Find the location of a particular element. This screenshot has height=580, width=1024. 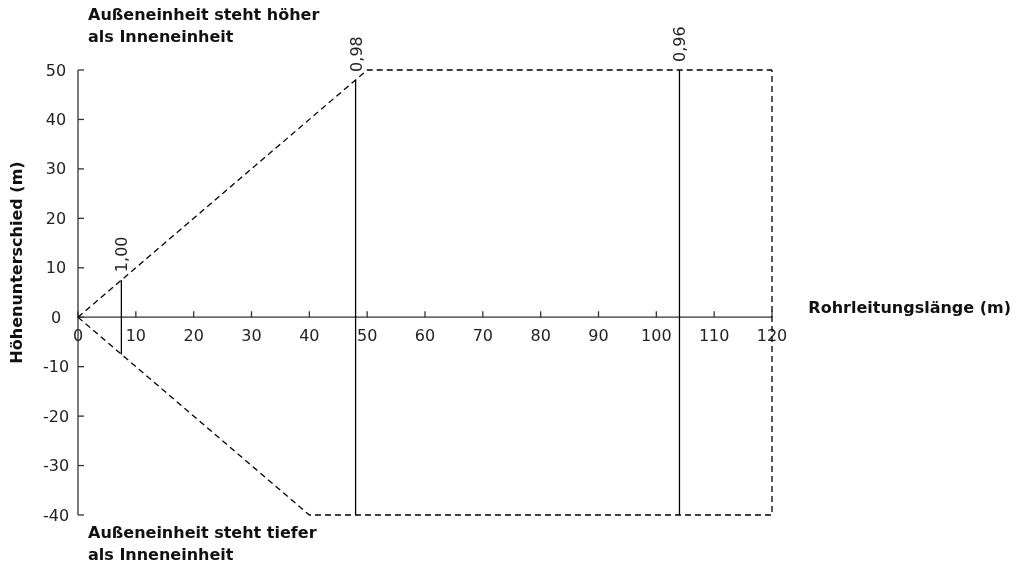

x-tick-label: 120 is located at coordinates (772, 336).